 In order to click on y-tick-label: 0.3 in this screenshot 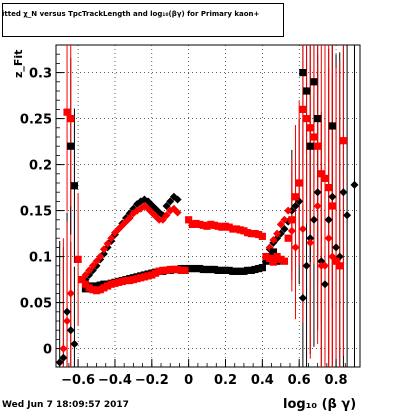, I will do `click(40, 74)`.